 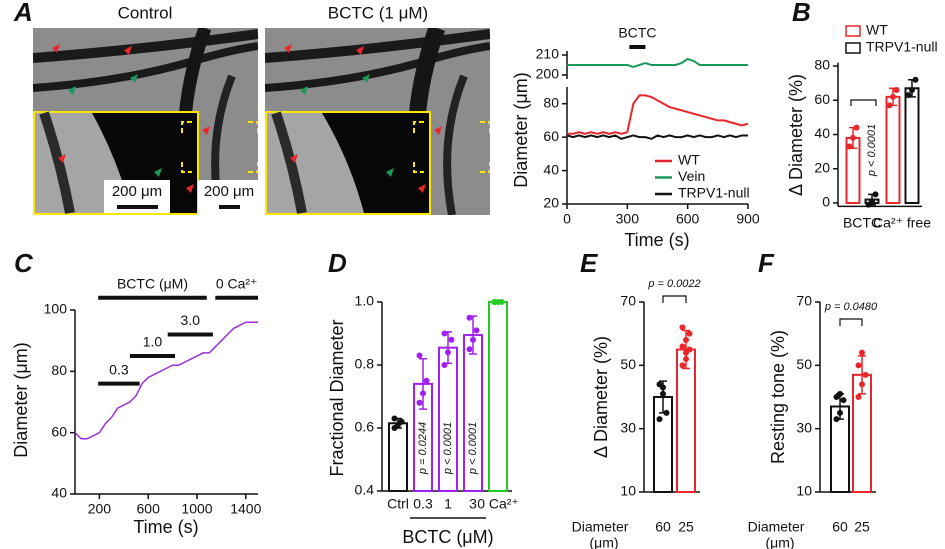 What do you see at coordinates (337, 397) in the screenshot?
I see `y-axis-label: Fractional Diameter` at bounding box center [337, 397].